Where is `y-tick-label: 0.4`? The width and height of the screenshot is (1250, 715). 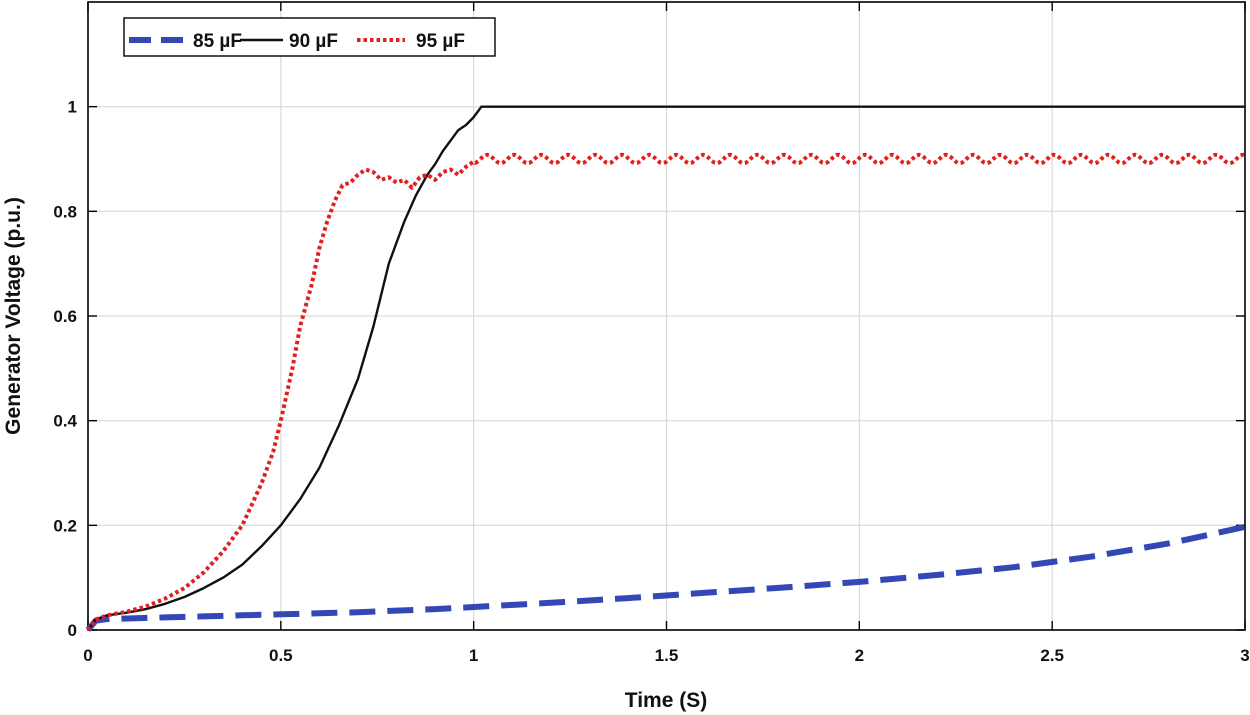
y-tick-label: 0.4 is located at coordinates (65, 421).